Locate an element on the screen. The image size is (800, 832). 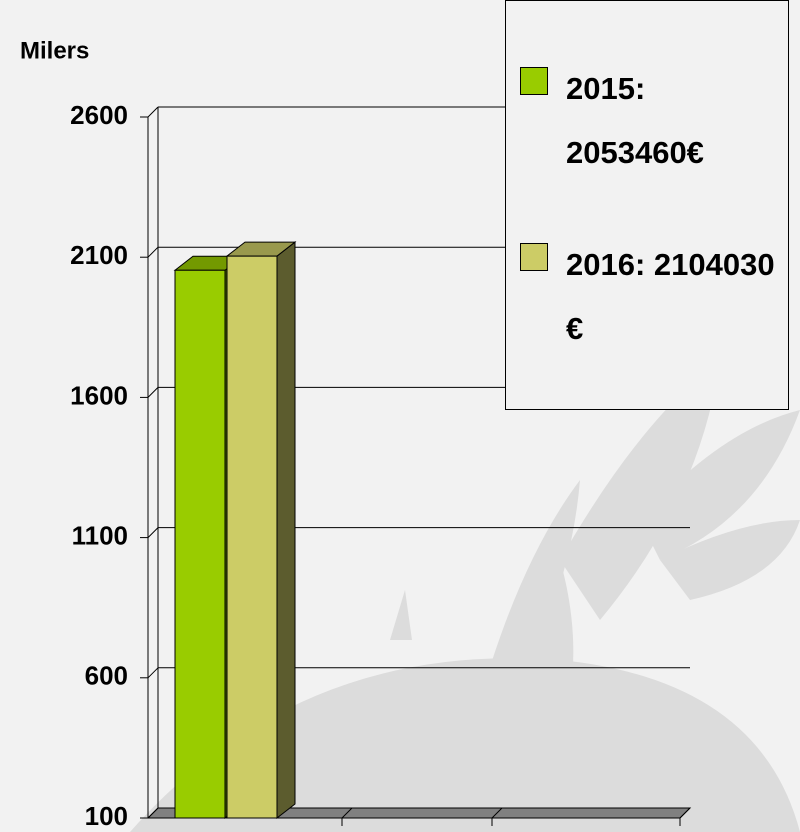
legend-item: 2016: 2104030 € is located at coordinates (655, 297).